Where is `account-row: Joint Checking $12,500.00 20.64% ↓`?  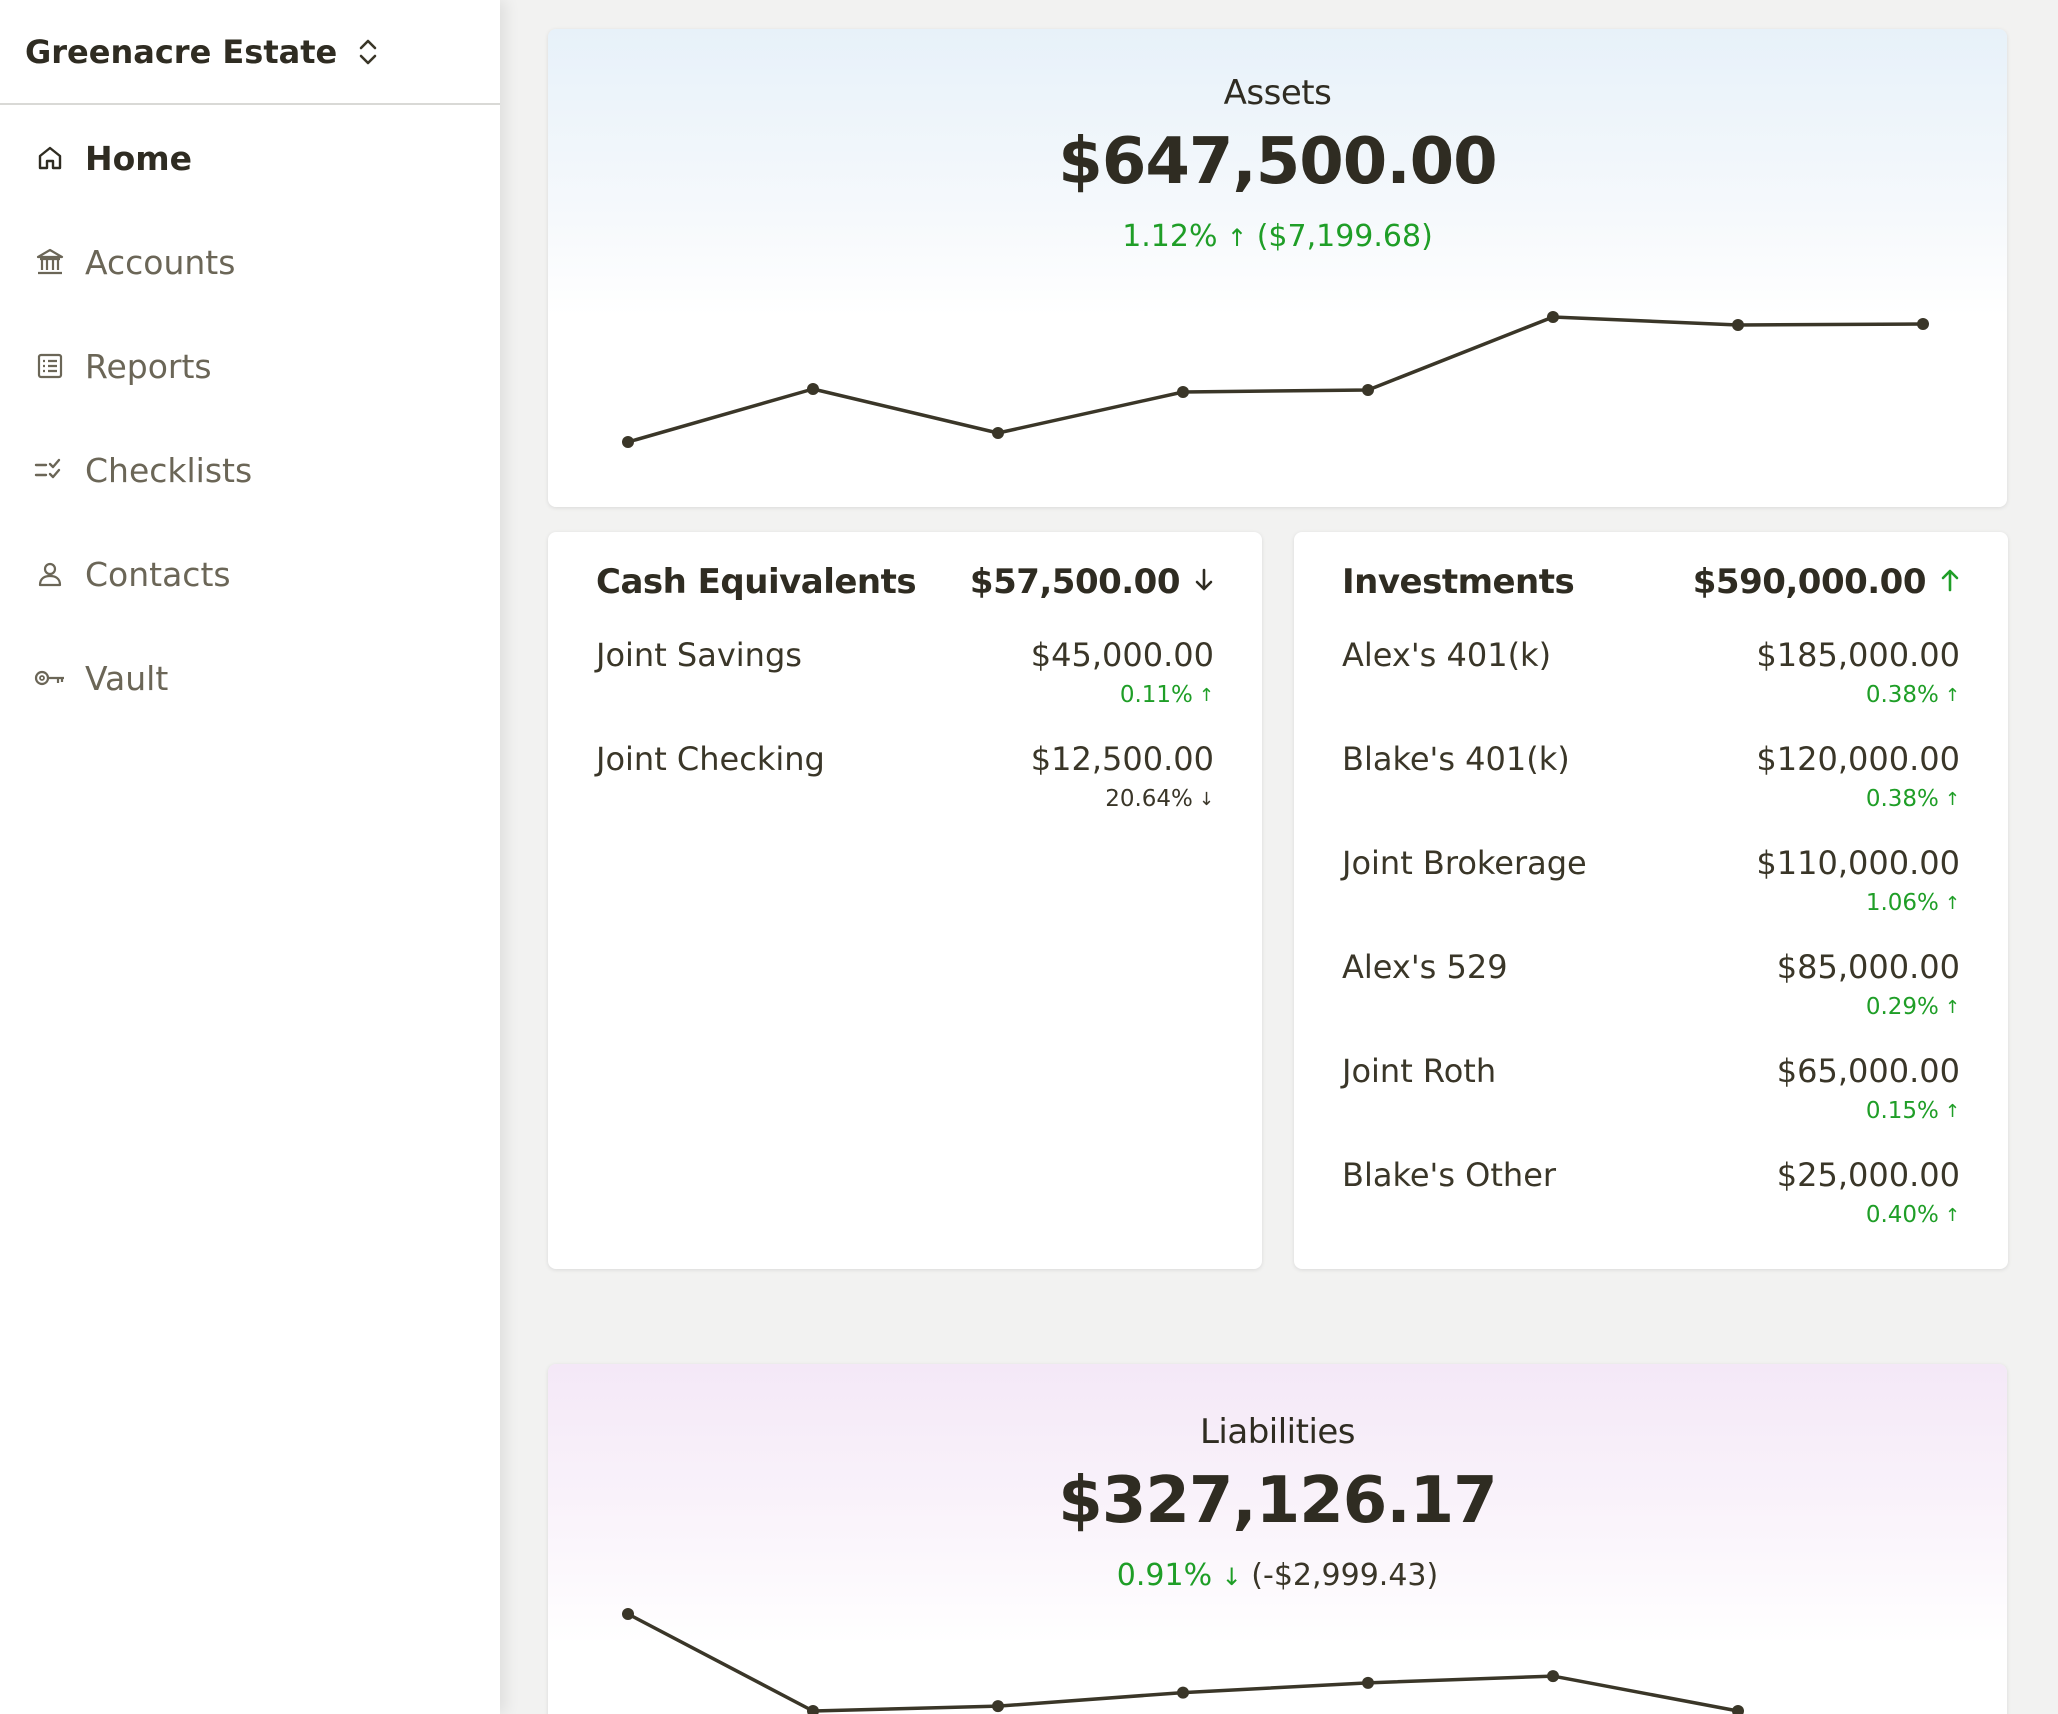
account-row: Joint Checking $12,500.00 20.64% ↓ is located at coordinates (905, 785).